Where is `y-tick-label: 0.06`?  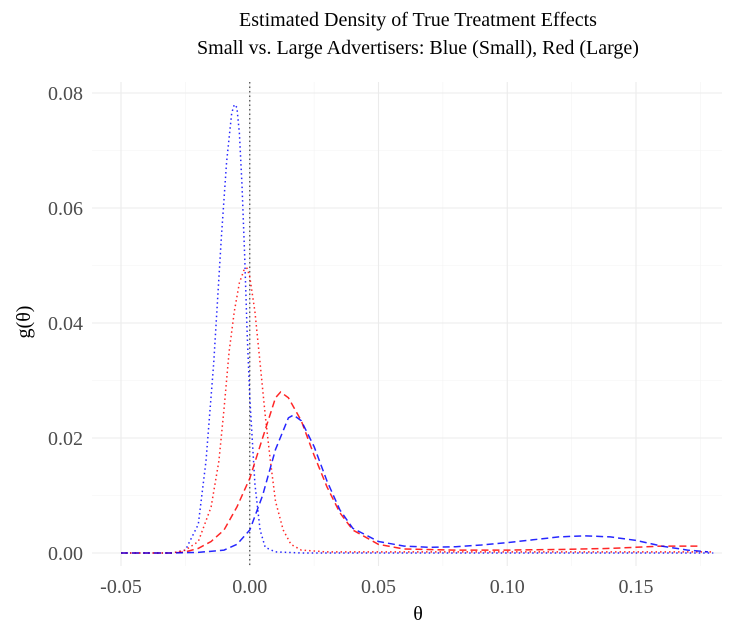
y-tick-label: 0.06 is located at coordinates (65, 209).